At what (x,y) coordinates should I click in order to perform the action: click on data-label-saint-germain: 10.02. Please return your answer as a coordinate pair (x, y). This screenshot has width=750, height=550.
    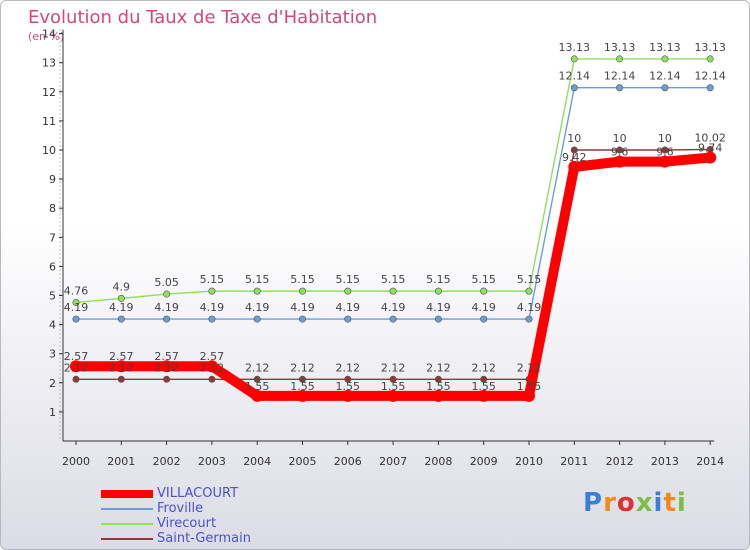
    Looking at the image, I should click on (710, 137).